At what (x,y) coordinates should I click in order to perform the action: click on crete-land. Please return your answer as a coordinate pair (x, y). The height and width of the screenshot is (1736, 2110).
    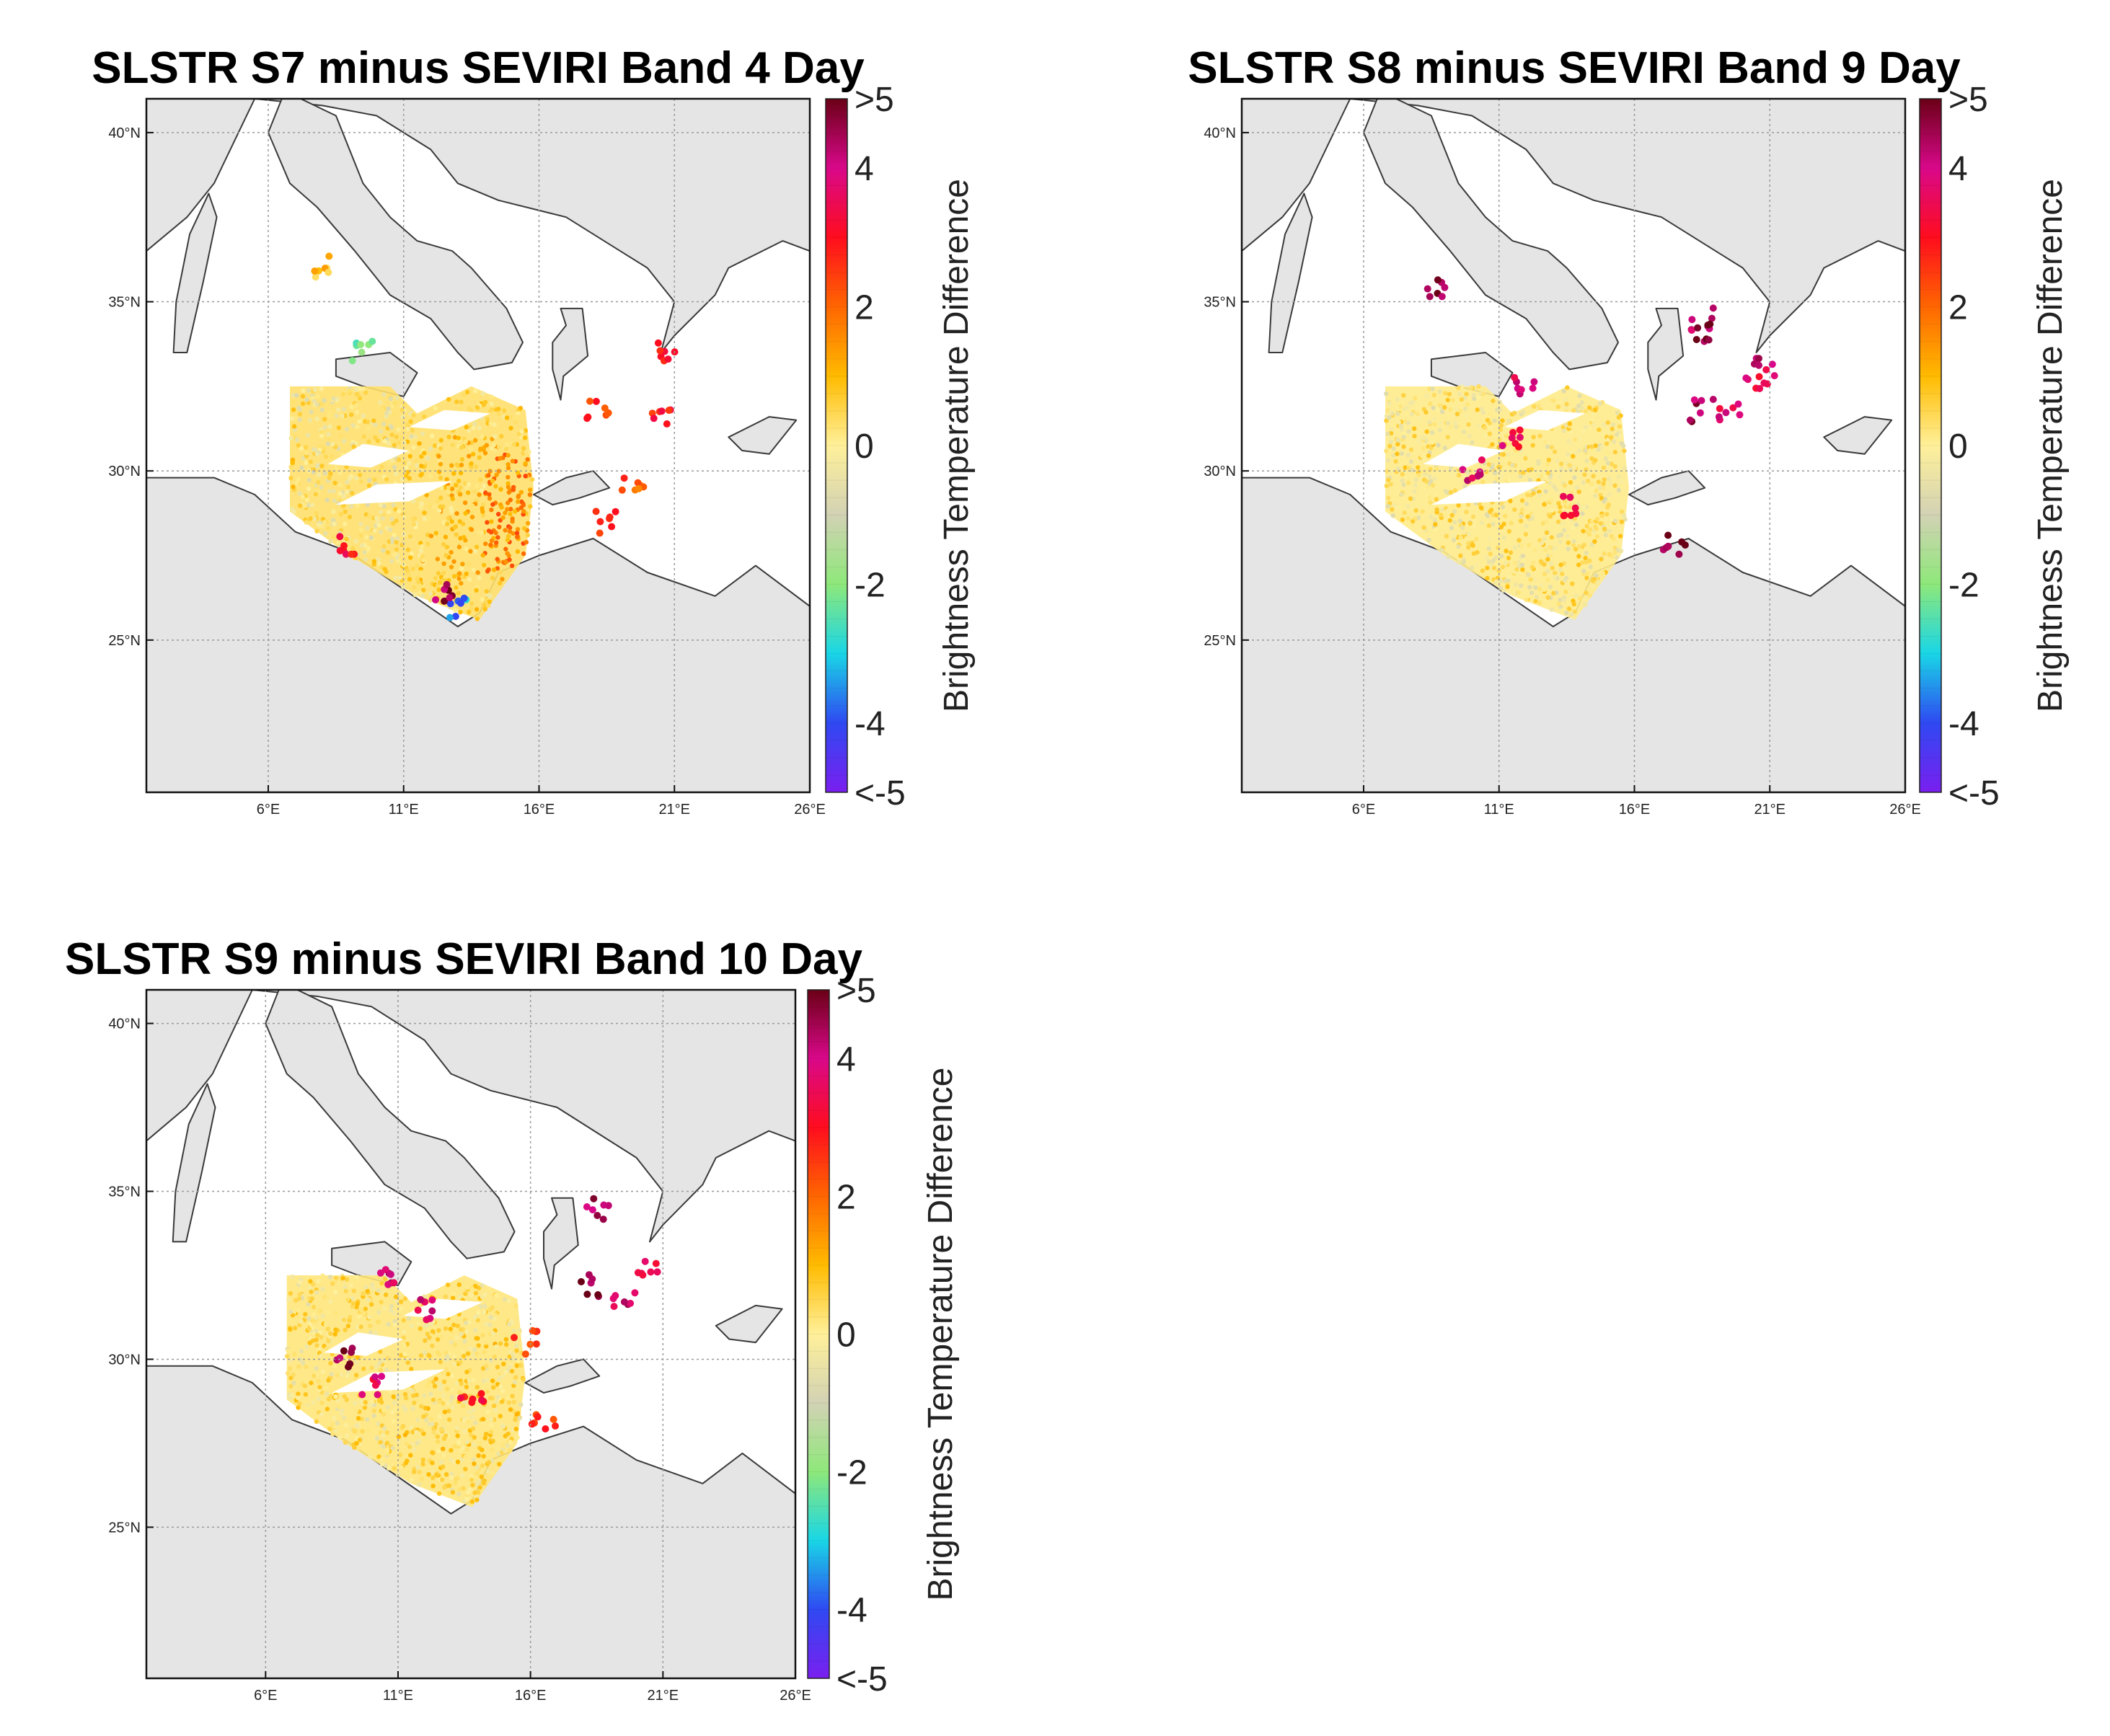
    Looking at the image, I should click on (563, 1376).